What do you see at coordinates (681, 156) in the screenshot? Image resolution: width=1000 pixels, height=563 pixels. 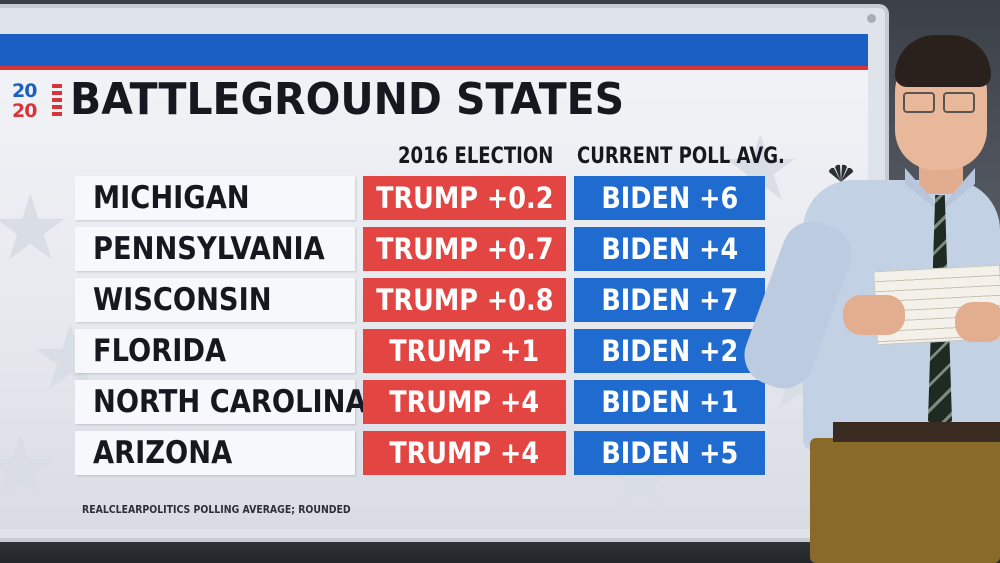 I see `column-header-poll: CURRENT POLL AVG.` at bounding box center [681, 156].